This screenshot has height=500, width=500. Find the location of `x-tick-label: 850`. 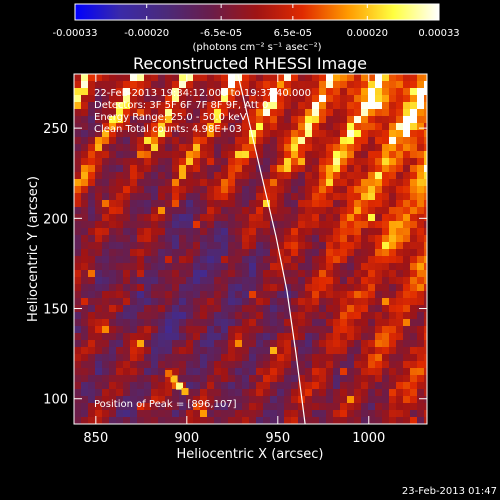

x-tick-label: 850 is located at coordinates (95, 438).